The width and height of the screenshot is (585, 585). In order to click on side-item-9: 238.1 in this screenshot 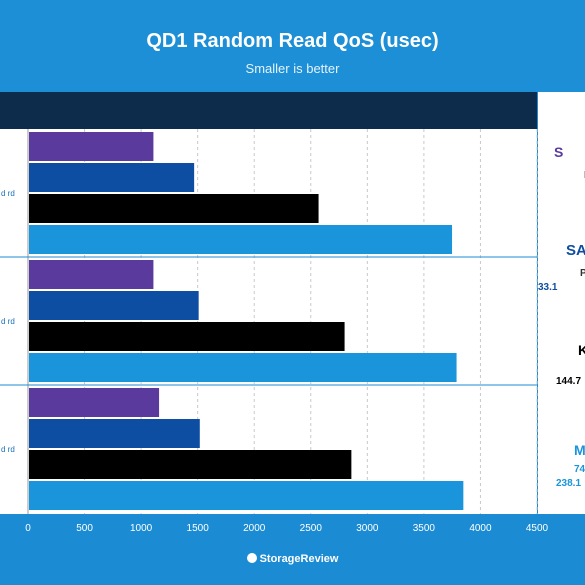, I will do `click(569, 483)`.